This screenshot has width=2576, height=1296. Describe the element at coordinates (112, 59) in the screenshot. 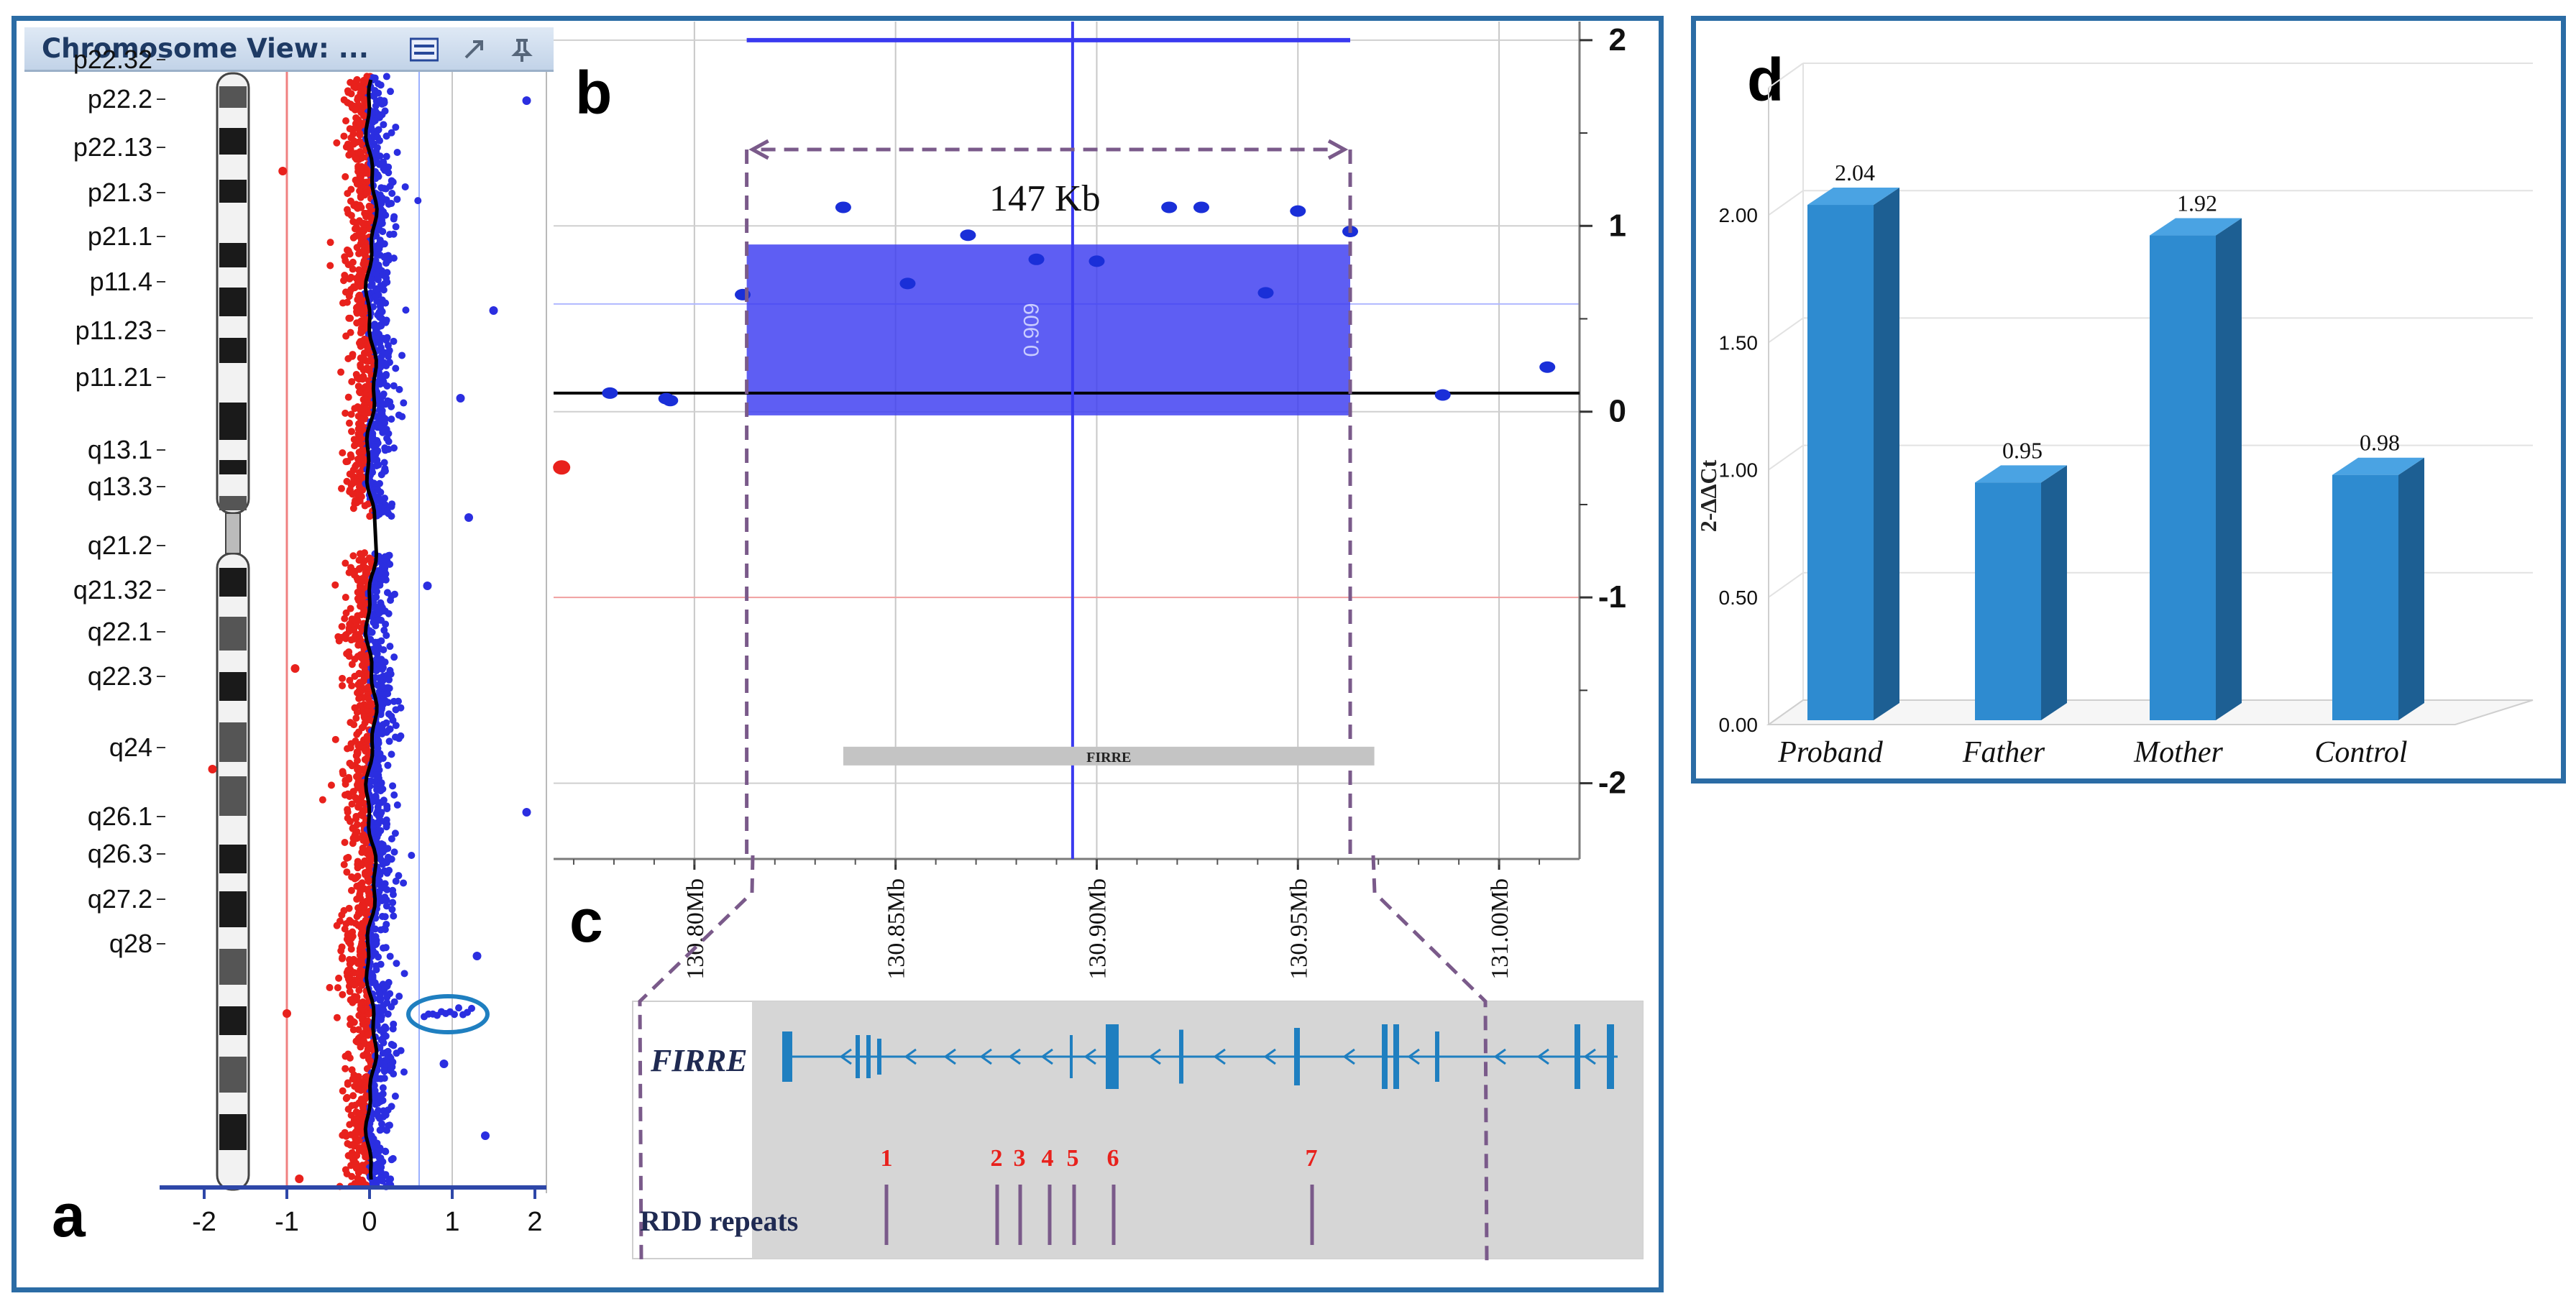

I see `cytoband-label: p22.32` at that location.